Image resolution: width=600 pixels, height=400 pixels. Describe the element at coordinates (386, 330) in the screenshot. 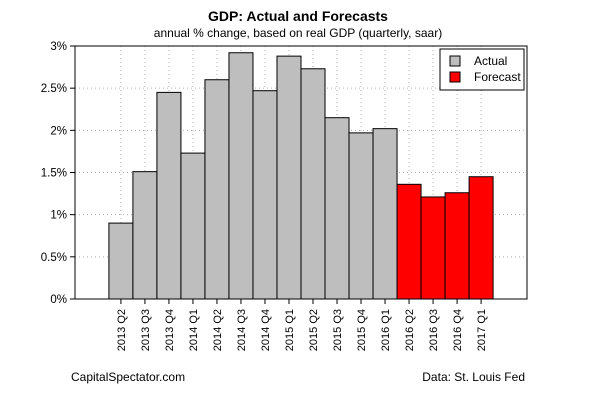

I see `x-tick-label: 2016 Q1` at that location.